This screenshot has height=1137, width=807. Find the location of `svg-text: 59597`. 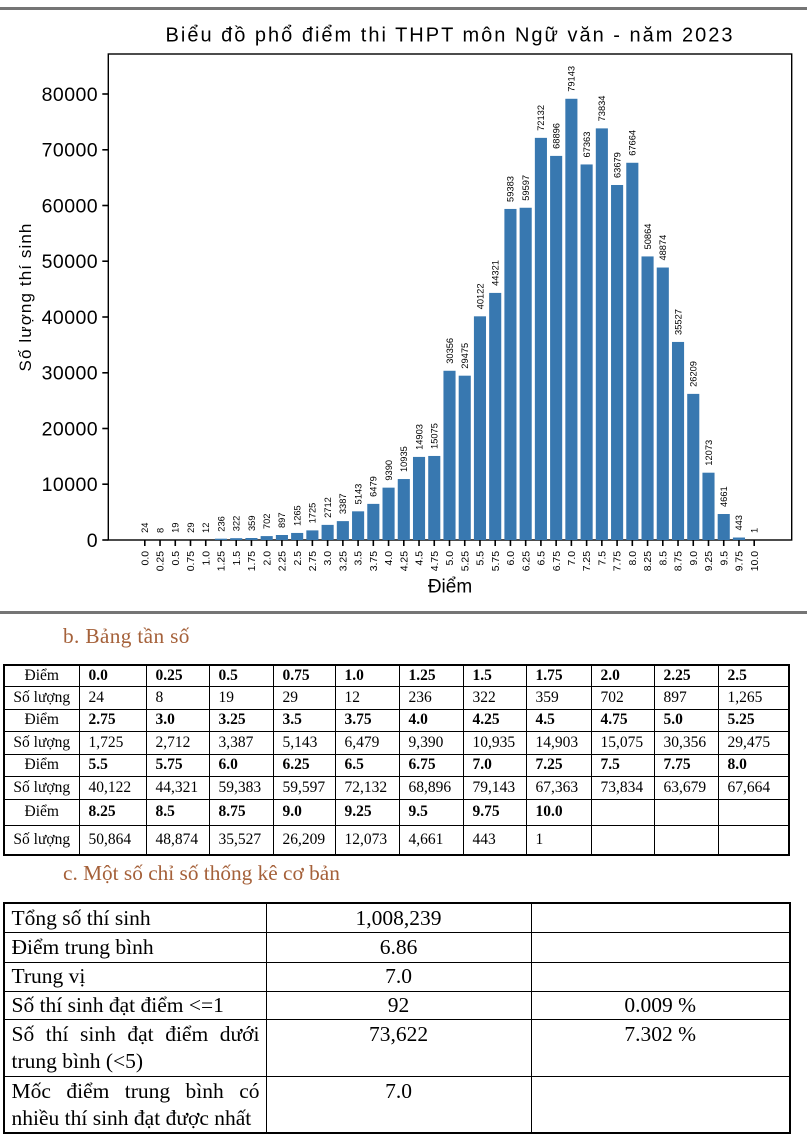

svg-text: 59597 is located at coordinates (526, 188).